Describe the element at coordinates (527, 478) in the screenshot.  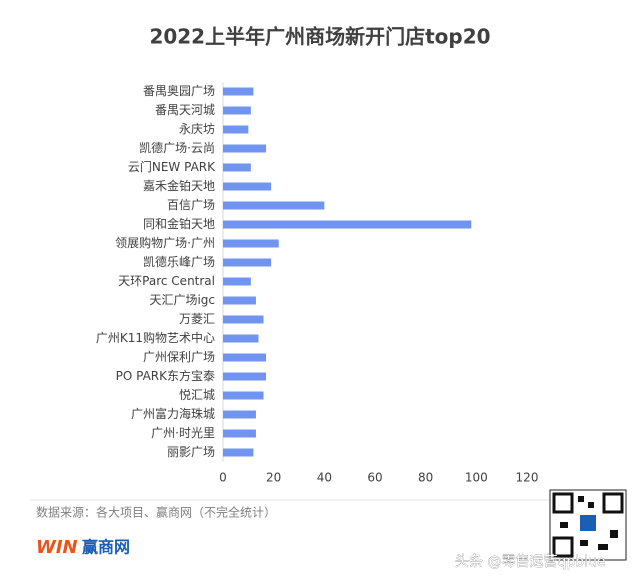
I see `x-tick-label: 120` at that location.